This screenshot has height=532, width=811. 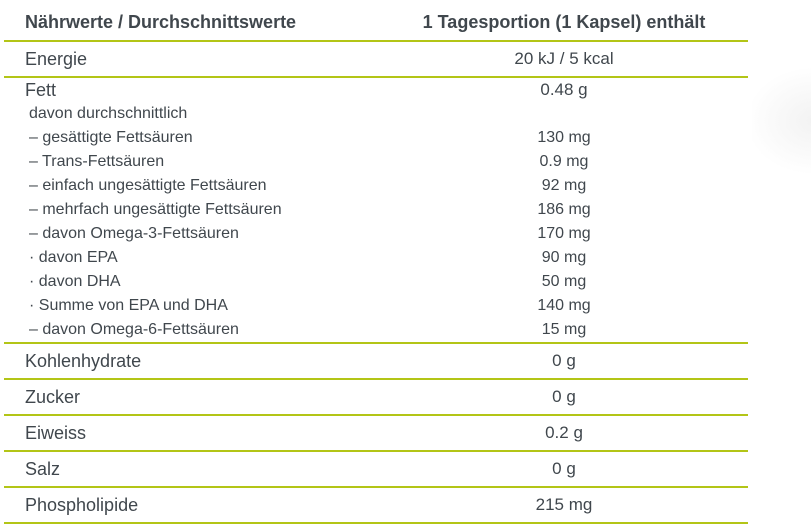 I want to click on row-phospholipide: Phospholipide 215 mg, so click(x=376, y=506).